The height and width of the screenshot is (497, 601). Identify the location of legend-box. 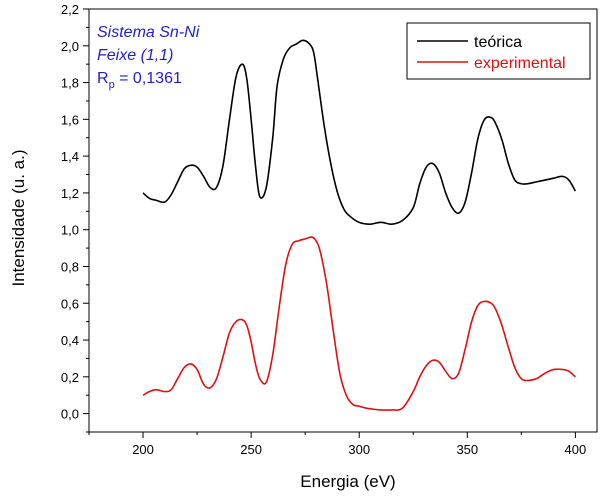
(498, 51).